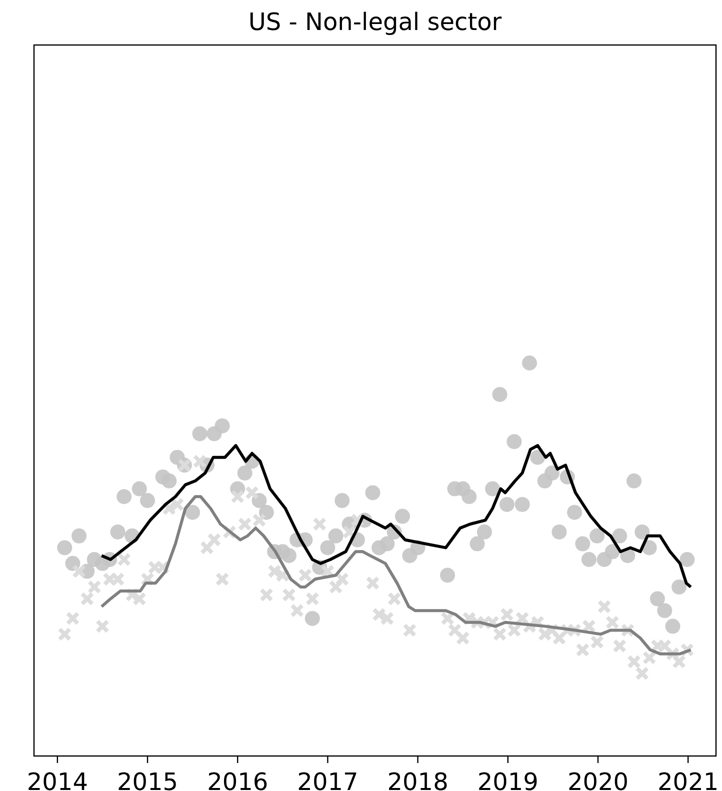 The width and height of the screenshot is (722, 791). What do you see at coordinates (688, 779) in the screenshot?
I see `x-tick-label: 2021` at bounding box center [688, 779].